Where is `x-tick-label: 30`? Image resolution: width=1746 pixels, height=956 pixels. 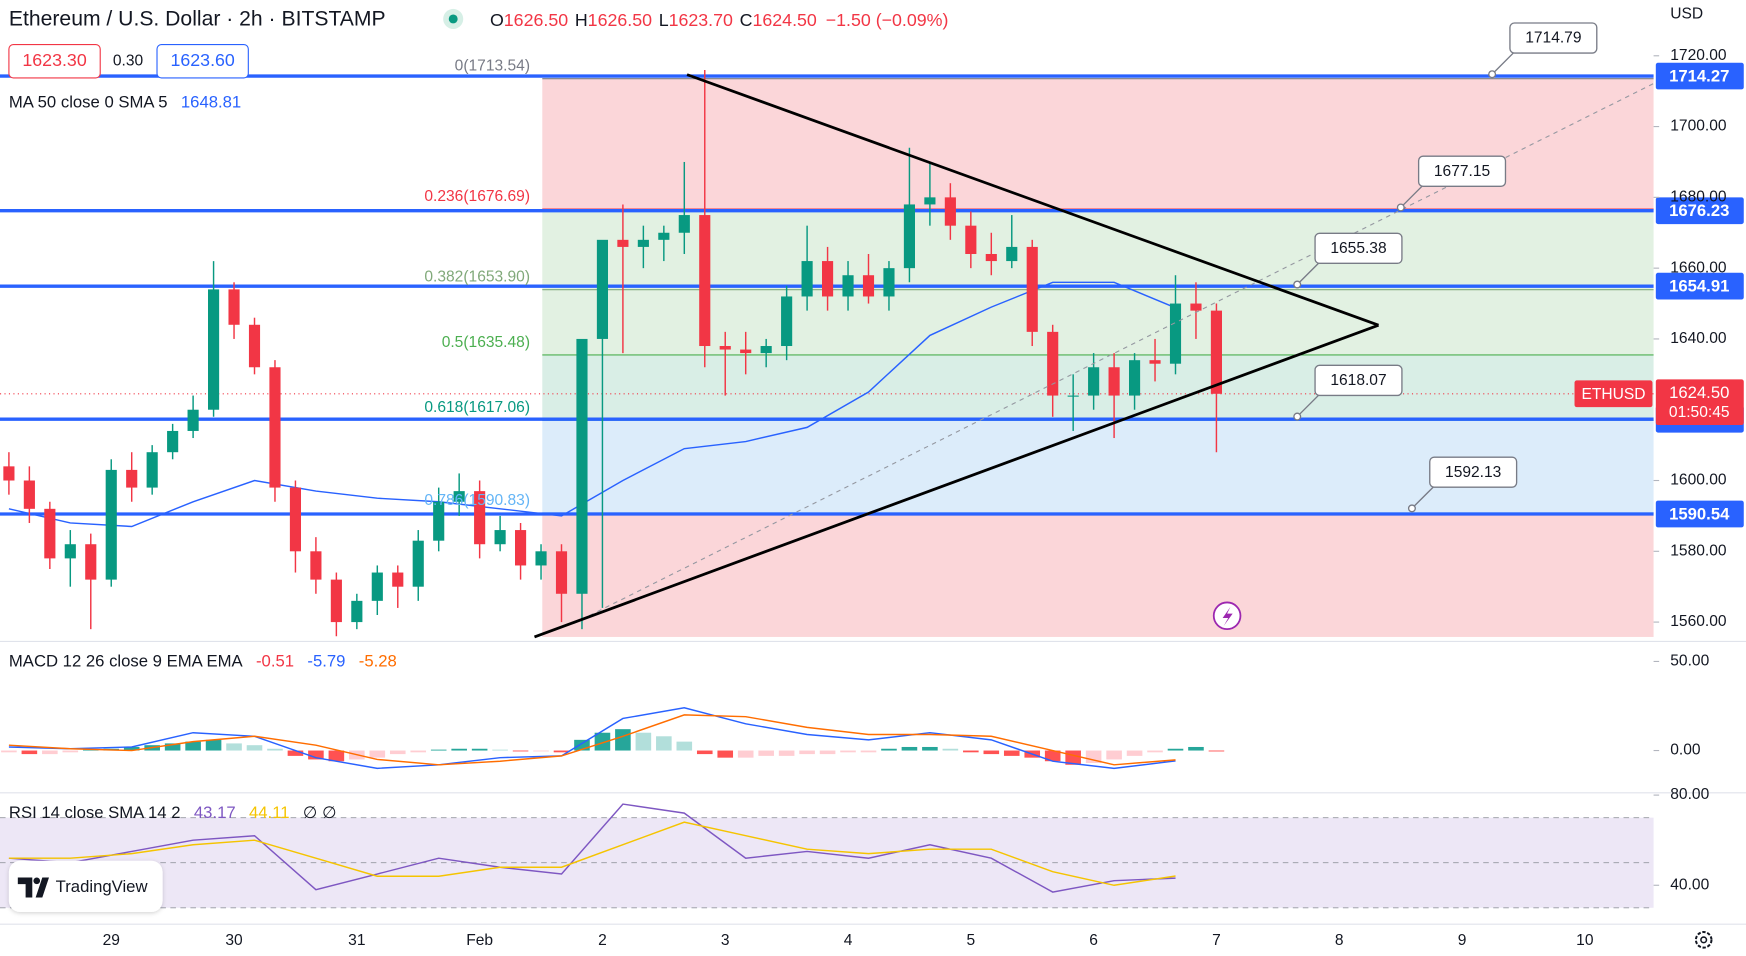 x-tick-label: 30 is located at coordinates (234, 940).